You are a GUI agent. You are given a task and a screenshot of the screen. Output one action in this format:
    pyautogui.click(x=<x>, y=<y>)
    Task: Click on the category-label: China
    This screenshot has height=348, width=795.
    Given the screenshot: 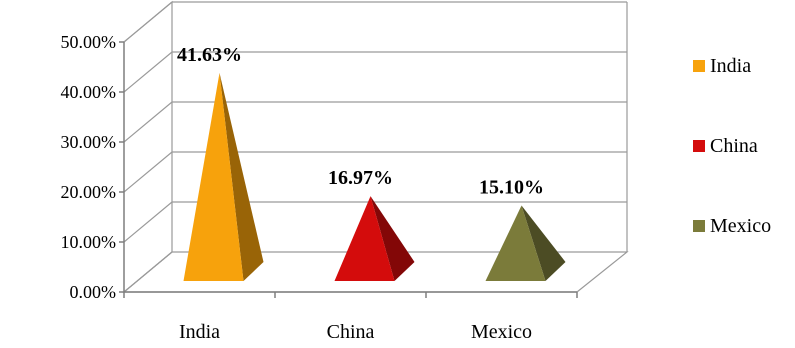 What is the action you would take?
    pyautogui.click(x=351, y=332)
    